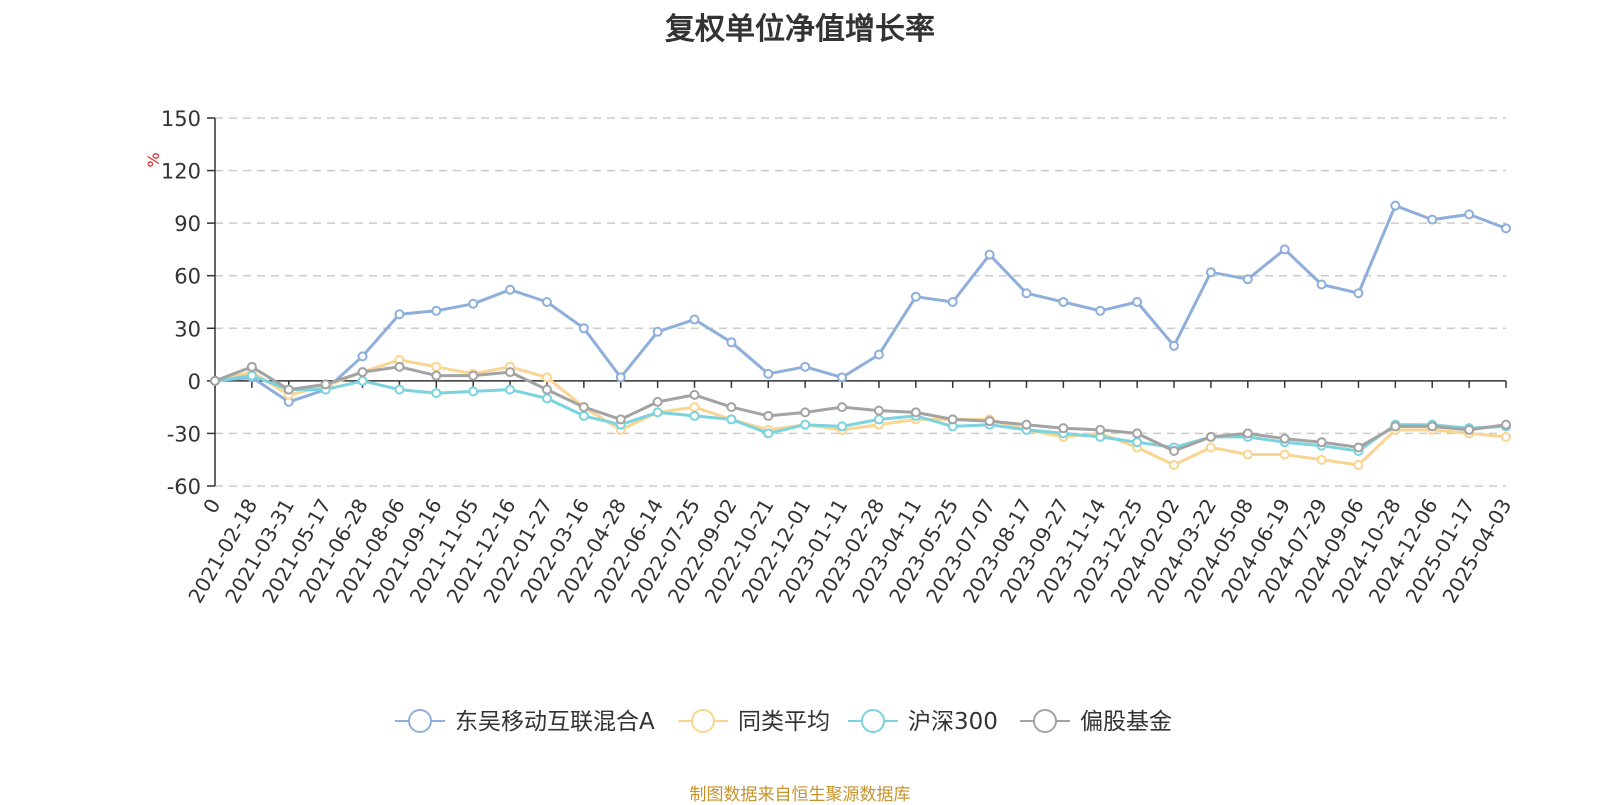 The height and width of the screenshot is (805, 1600). What do you see at coordinates (187, 329) in the screenshot?
I see `y-tick-label: 30` at bounding box center [187, 329].